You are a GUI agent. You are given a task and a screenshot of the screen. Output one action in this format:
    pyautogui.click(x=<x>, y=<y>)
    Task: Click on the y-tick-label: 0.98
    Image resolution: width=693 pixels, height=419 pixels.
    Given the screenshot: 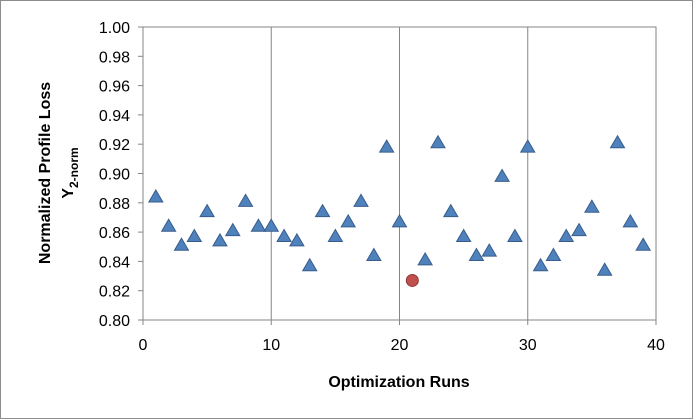 What is the action you would take?
    pyautogui.click(x=114, y=57)
    